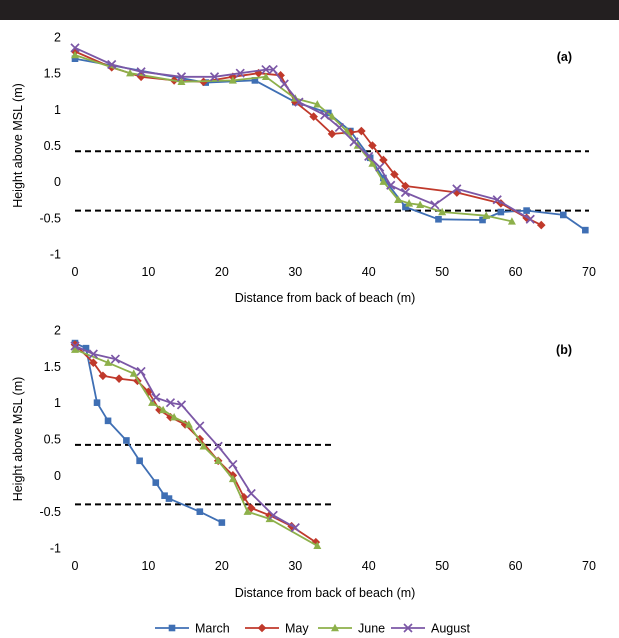 The width and height of the screenshot is (619, 638). What do you see at coordinates (516, 272) in the screenshot?
I see `x-tick-label: 60` at bounding box center [516, 272].